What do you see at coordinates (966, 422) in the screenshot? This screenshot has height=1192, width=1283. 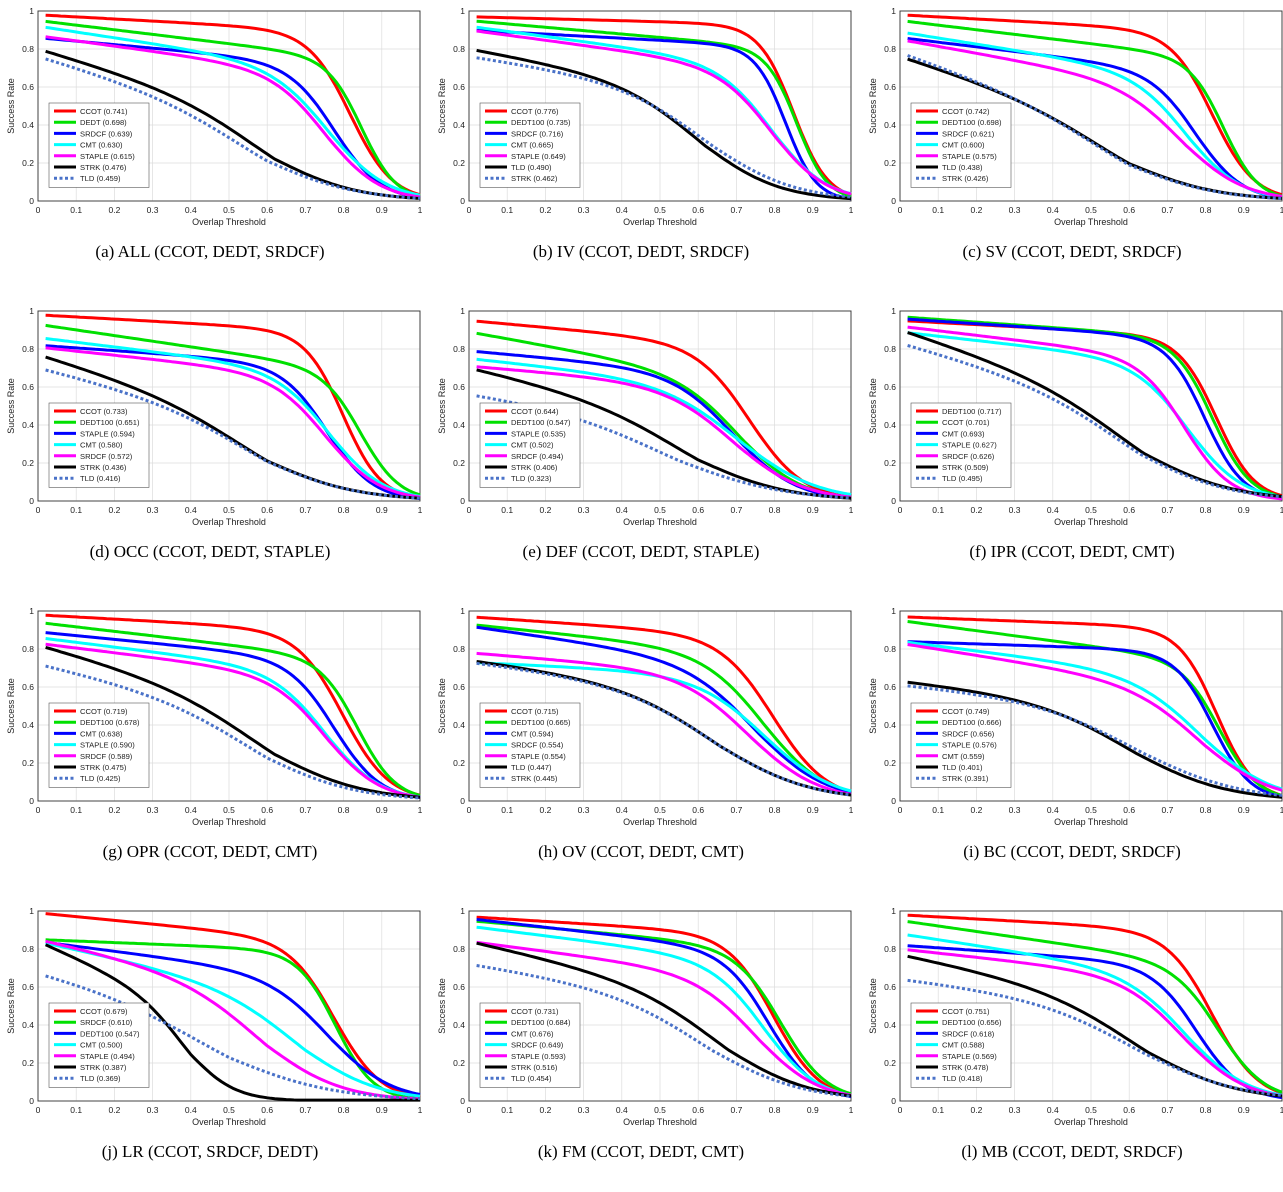 I see `legend-entry: CCOT (0.701)` at bounding box center [966, 422].